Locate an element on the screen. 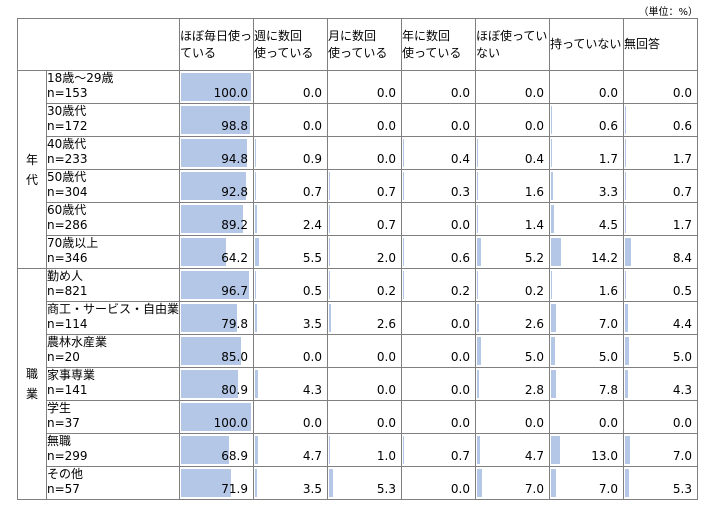 Image resolution: width=710 pixels, height=522 pixels. row-label-name: 農林水産業 is located at coordinates (77, 342).